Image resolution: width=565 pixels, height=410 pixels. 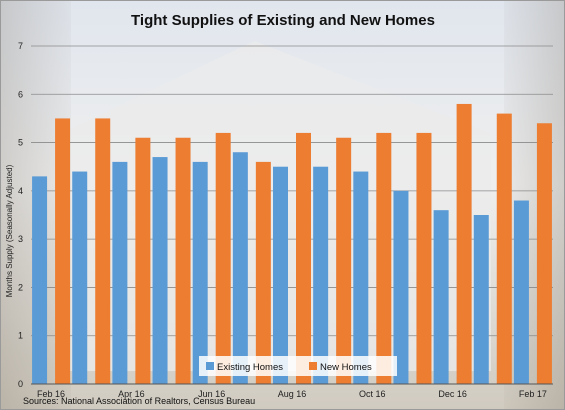 I want to click on y-tick-label: 1, so click(x=20, y=336).